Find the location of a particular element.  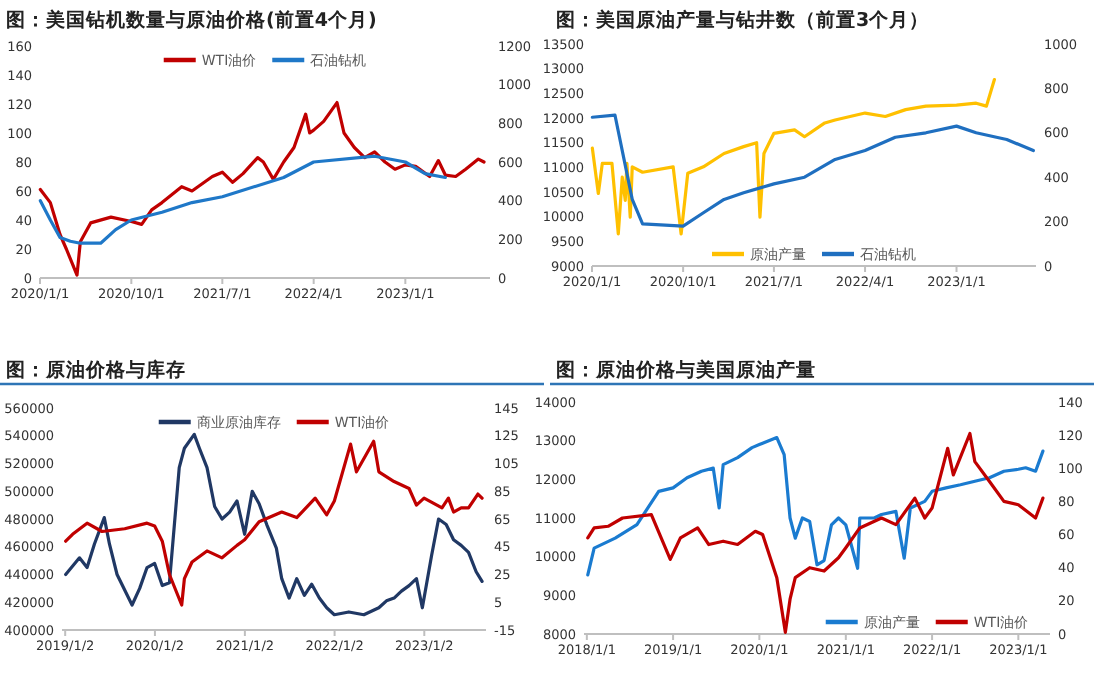

chart-title: 图：原油价格与库存 is located at coordinates (96, 370).